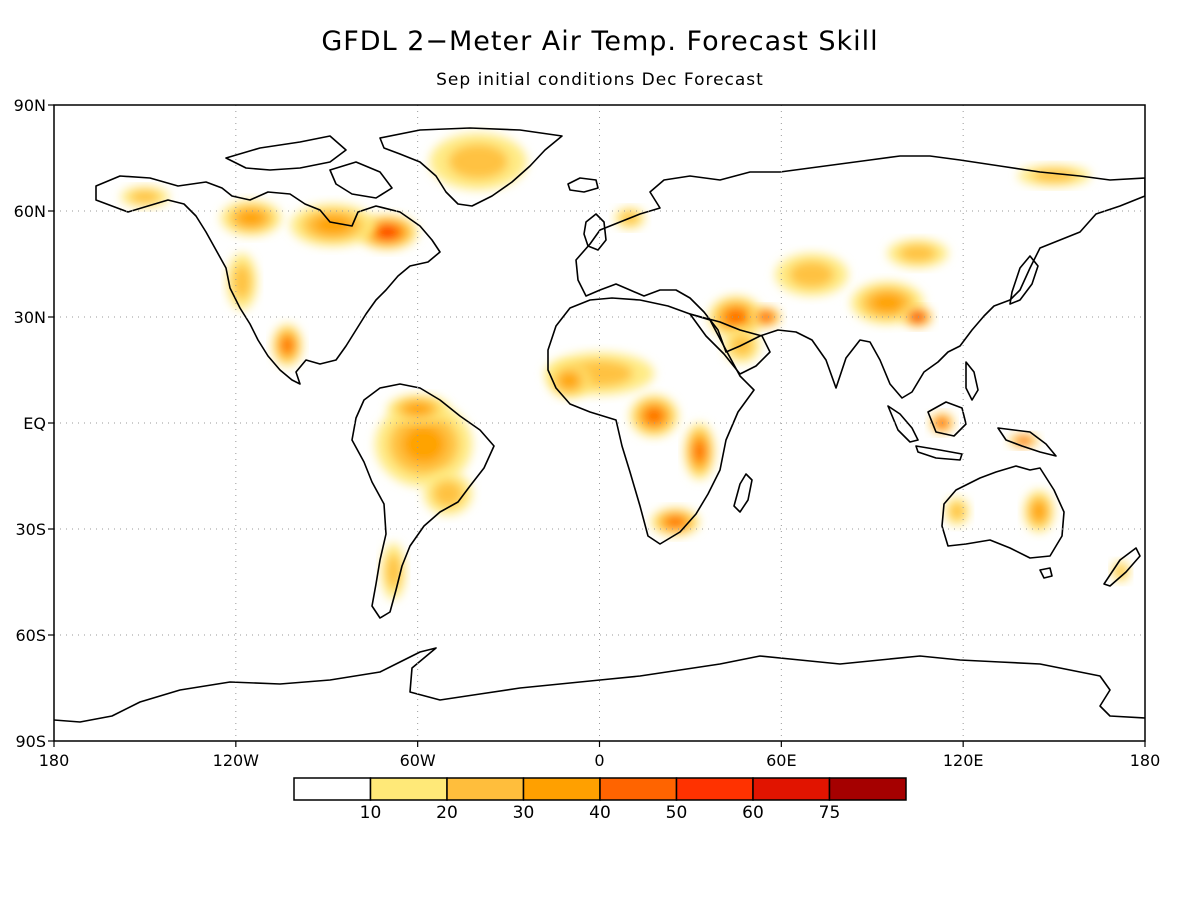  I want to click on skill-region-southern-africa, so click(675, 522).